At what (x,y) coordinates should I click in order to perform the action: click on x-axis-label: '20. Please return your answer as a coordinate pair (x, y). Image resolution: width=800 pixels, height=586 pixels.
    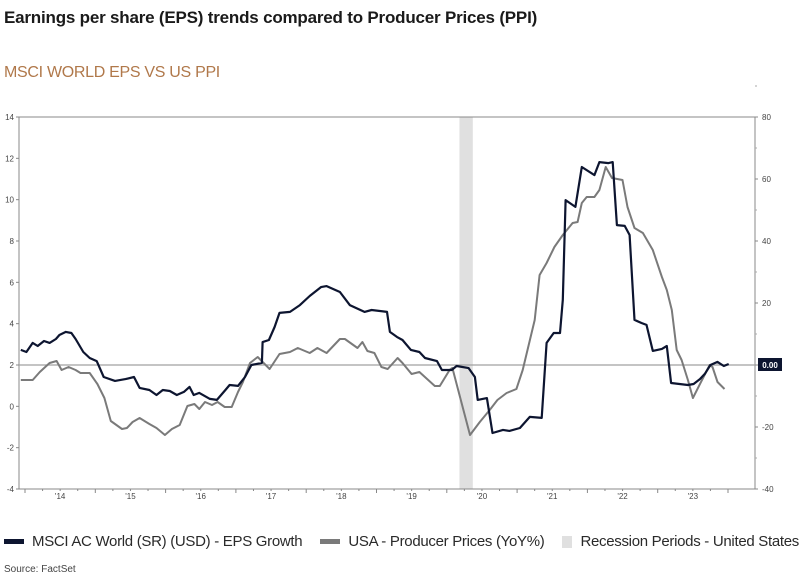
    Looking at the image, I should click on (482, 496).